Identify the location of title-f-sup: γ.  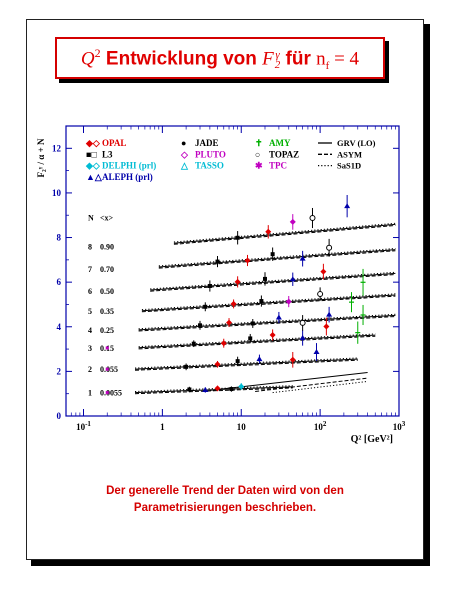
(277, 54).